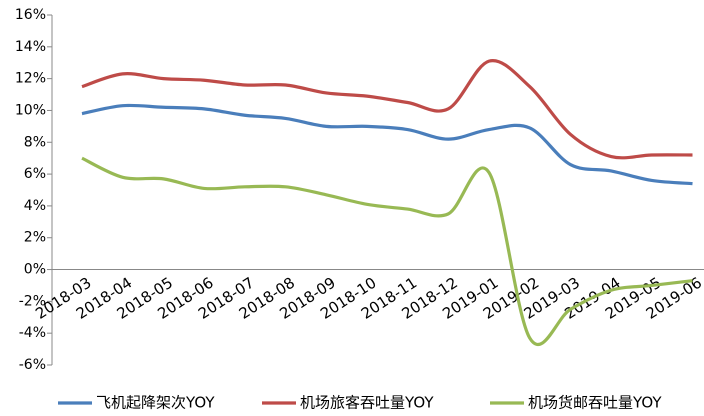 The image size is (704, 416). What do you see at coordinates (32, 301) in the screenshot?
I see `y-tick-label: -2%` at bounding box center [32, 301].